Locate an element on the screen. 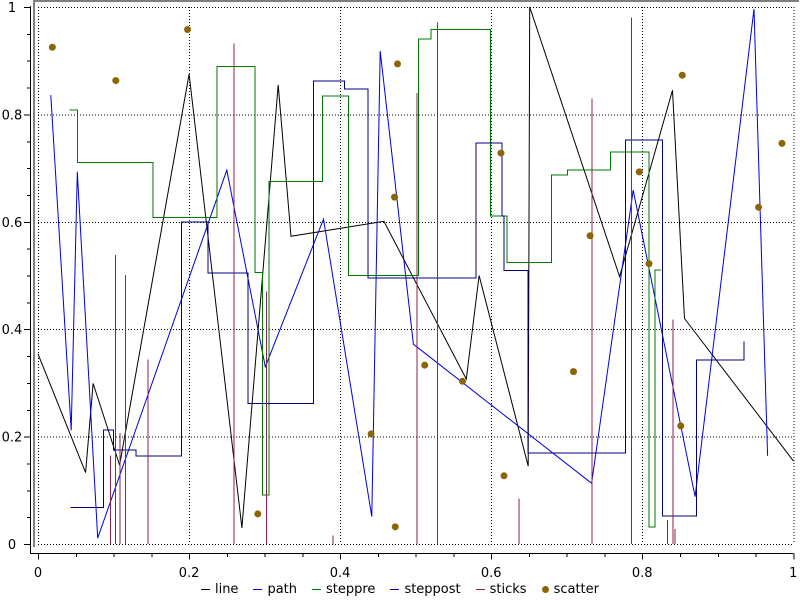 The image size is (800, 600). legend-item-steppost: steppost is located at coordinates (425, 589).